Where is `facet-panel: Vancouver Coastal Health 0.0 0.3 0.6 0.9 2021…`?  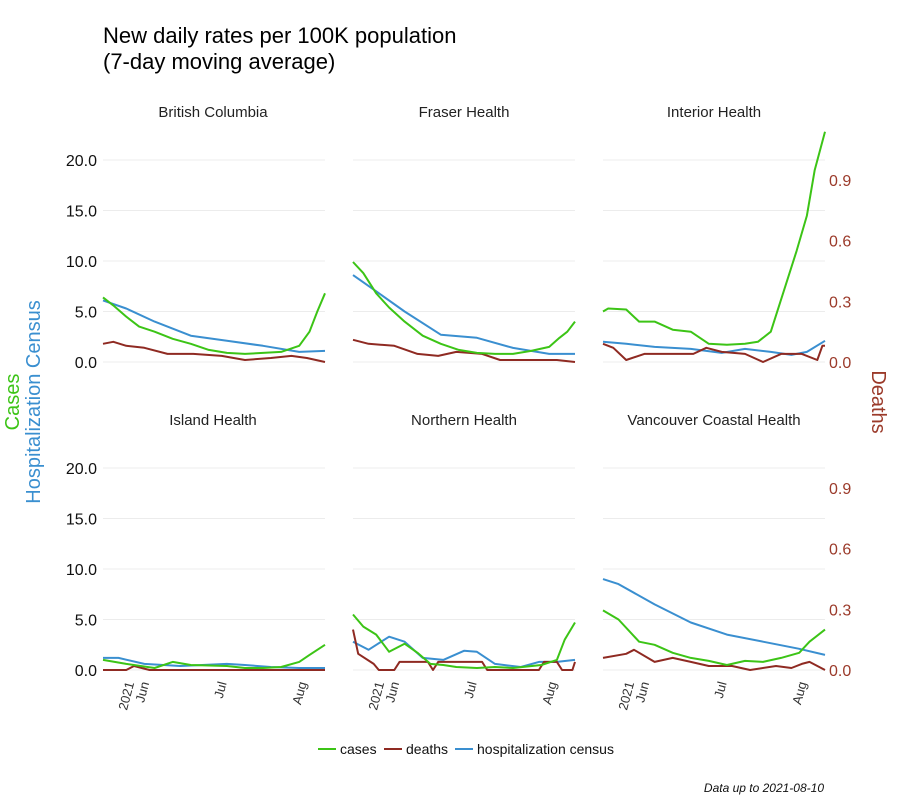
facet-panel: Vancouver Coastal Health 0.0 0.3 0.6 0.9 2021… is located at coordinates (726, 562).